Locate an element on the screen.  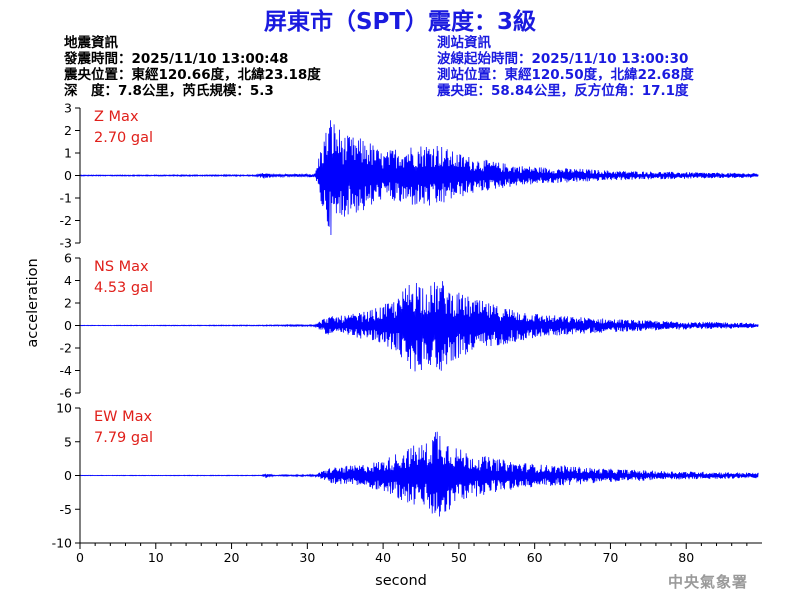
x-tick-label: 50 is located at coordinates (459, 557).